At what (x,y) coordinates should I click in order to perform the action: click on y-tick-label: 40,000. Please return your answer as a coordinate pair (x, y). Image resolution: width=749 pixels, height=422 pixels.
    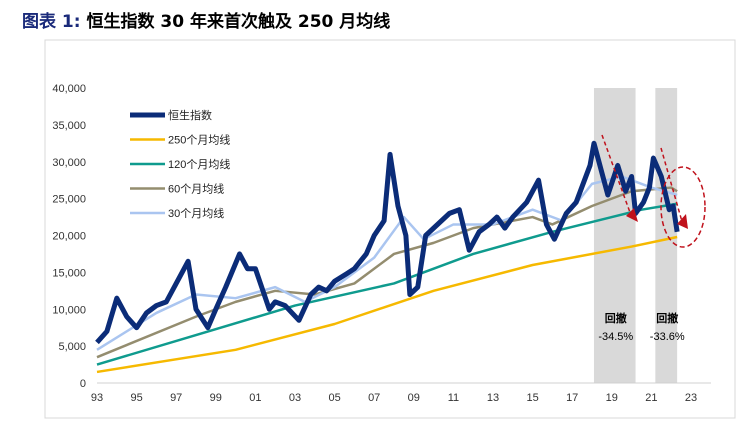
    Looking at the image, I should click on (69, 89).